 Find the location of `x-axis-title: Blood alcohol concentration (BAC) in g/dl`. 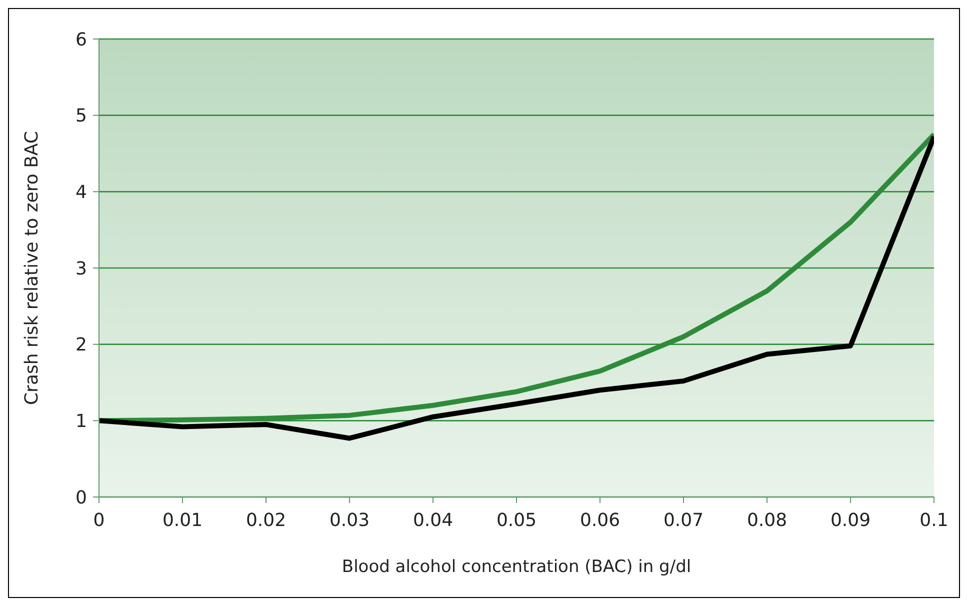

x-axis-title: Blood alcohol concentration (BAC) in g/dl is located at coordinates (517, 567).